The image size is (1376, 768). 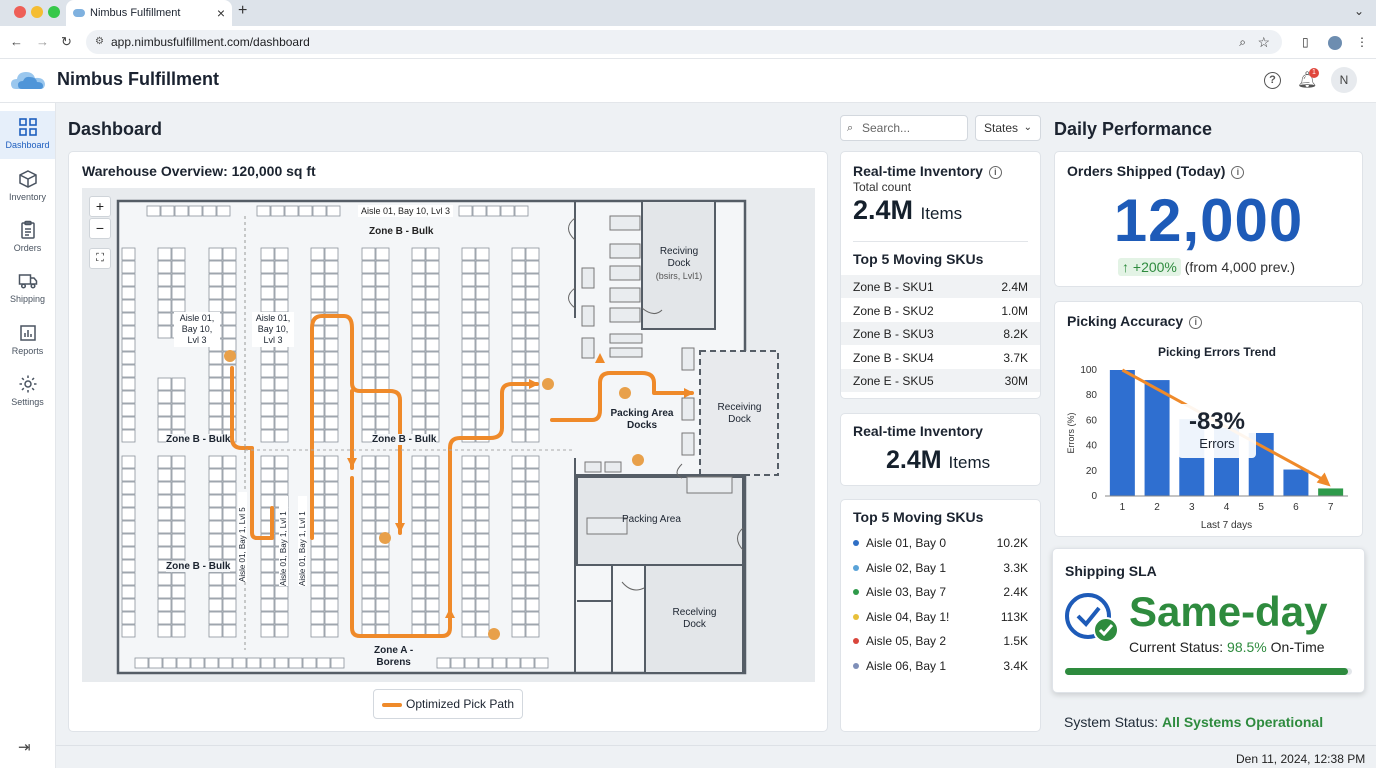 I want to click on sla-status-suffix: On-Time, so click(x=1297, y=647).